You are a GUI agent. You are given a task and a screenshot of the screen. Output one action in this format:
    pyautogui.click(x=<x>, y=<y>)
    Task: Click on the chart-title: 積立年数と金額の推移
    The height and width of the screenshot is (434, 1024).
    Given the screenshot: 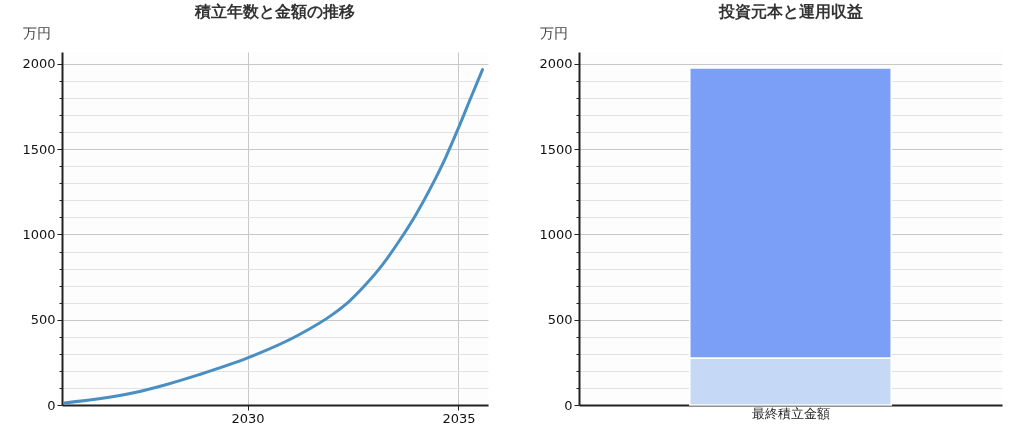 What is the action you would take?
    pyautogui.click(x=274, y=11)
    